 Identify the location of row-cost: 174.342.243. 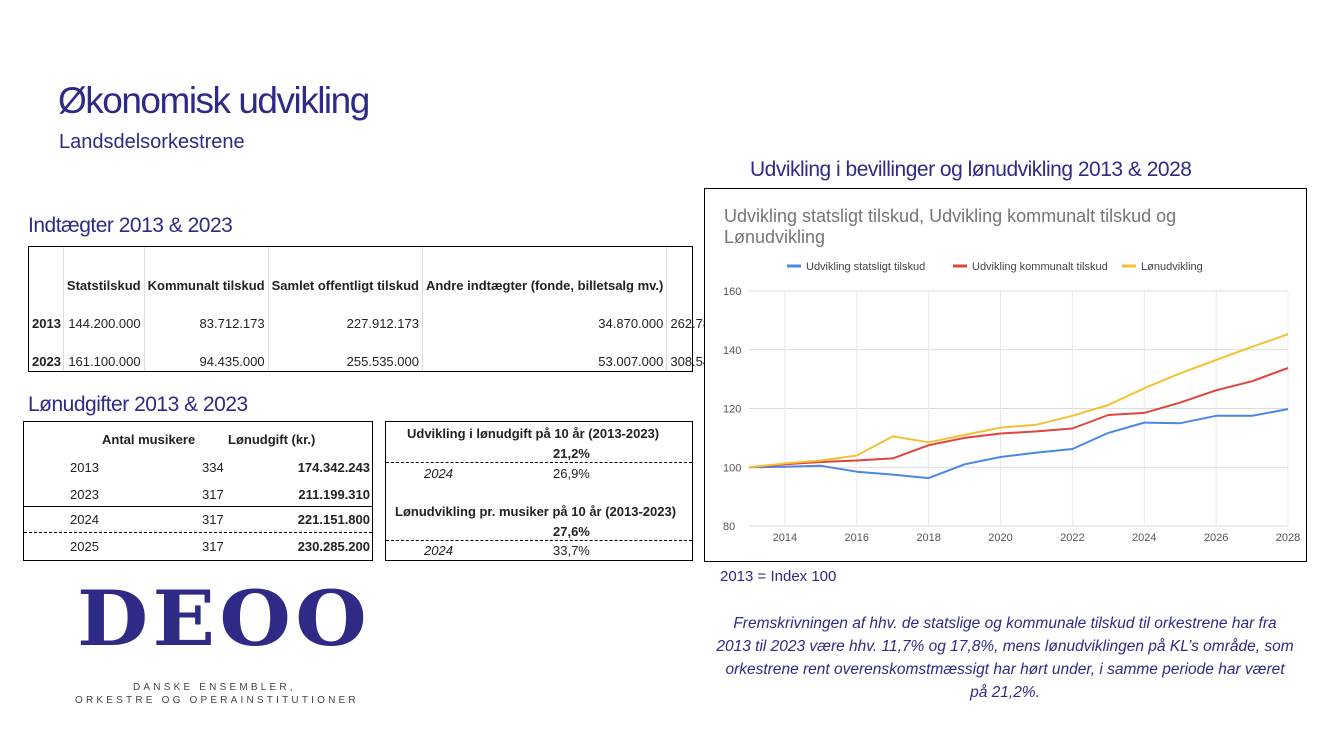
(333, 467).